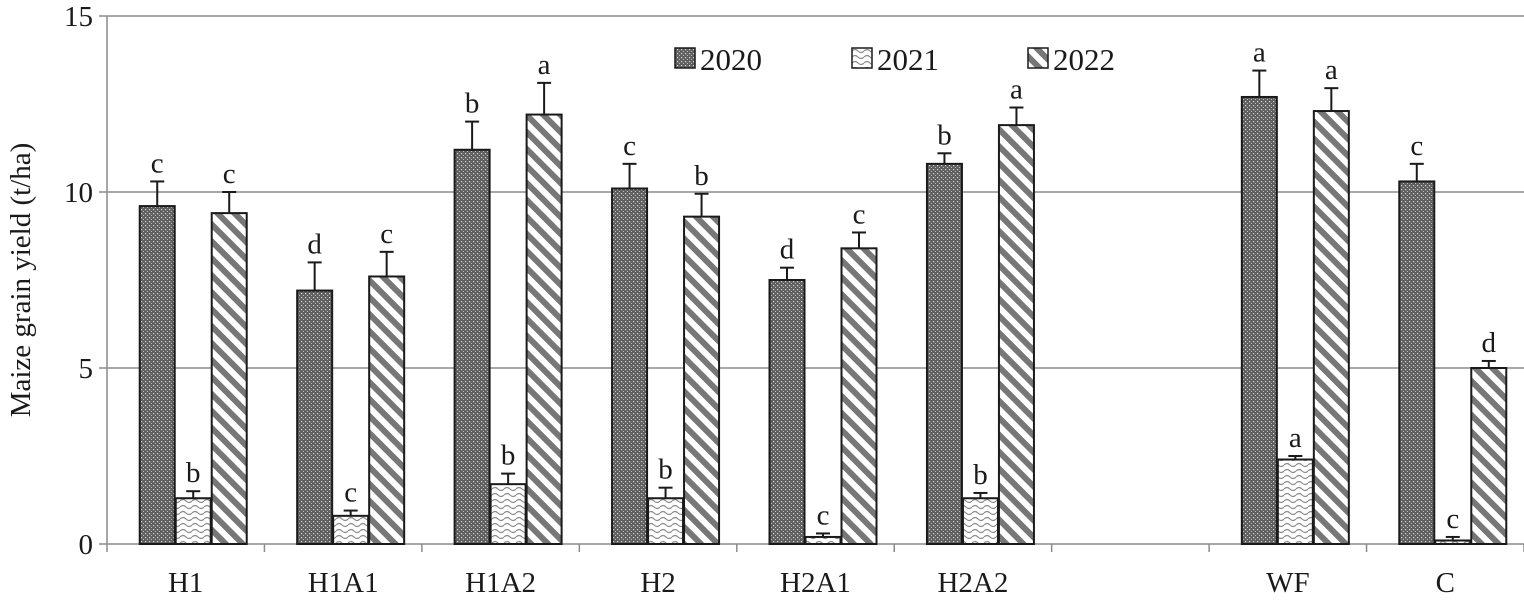  Describe the element at coordinates (1331, 327) in the screenshot. I see `bar-2022-wf` at that location.